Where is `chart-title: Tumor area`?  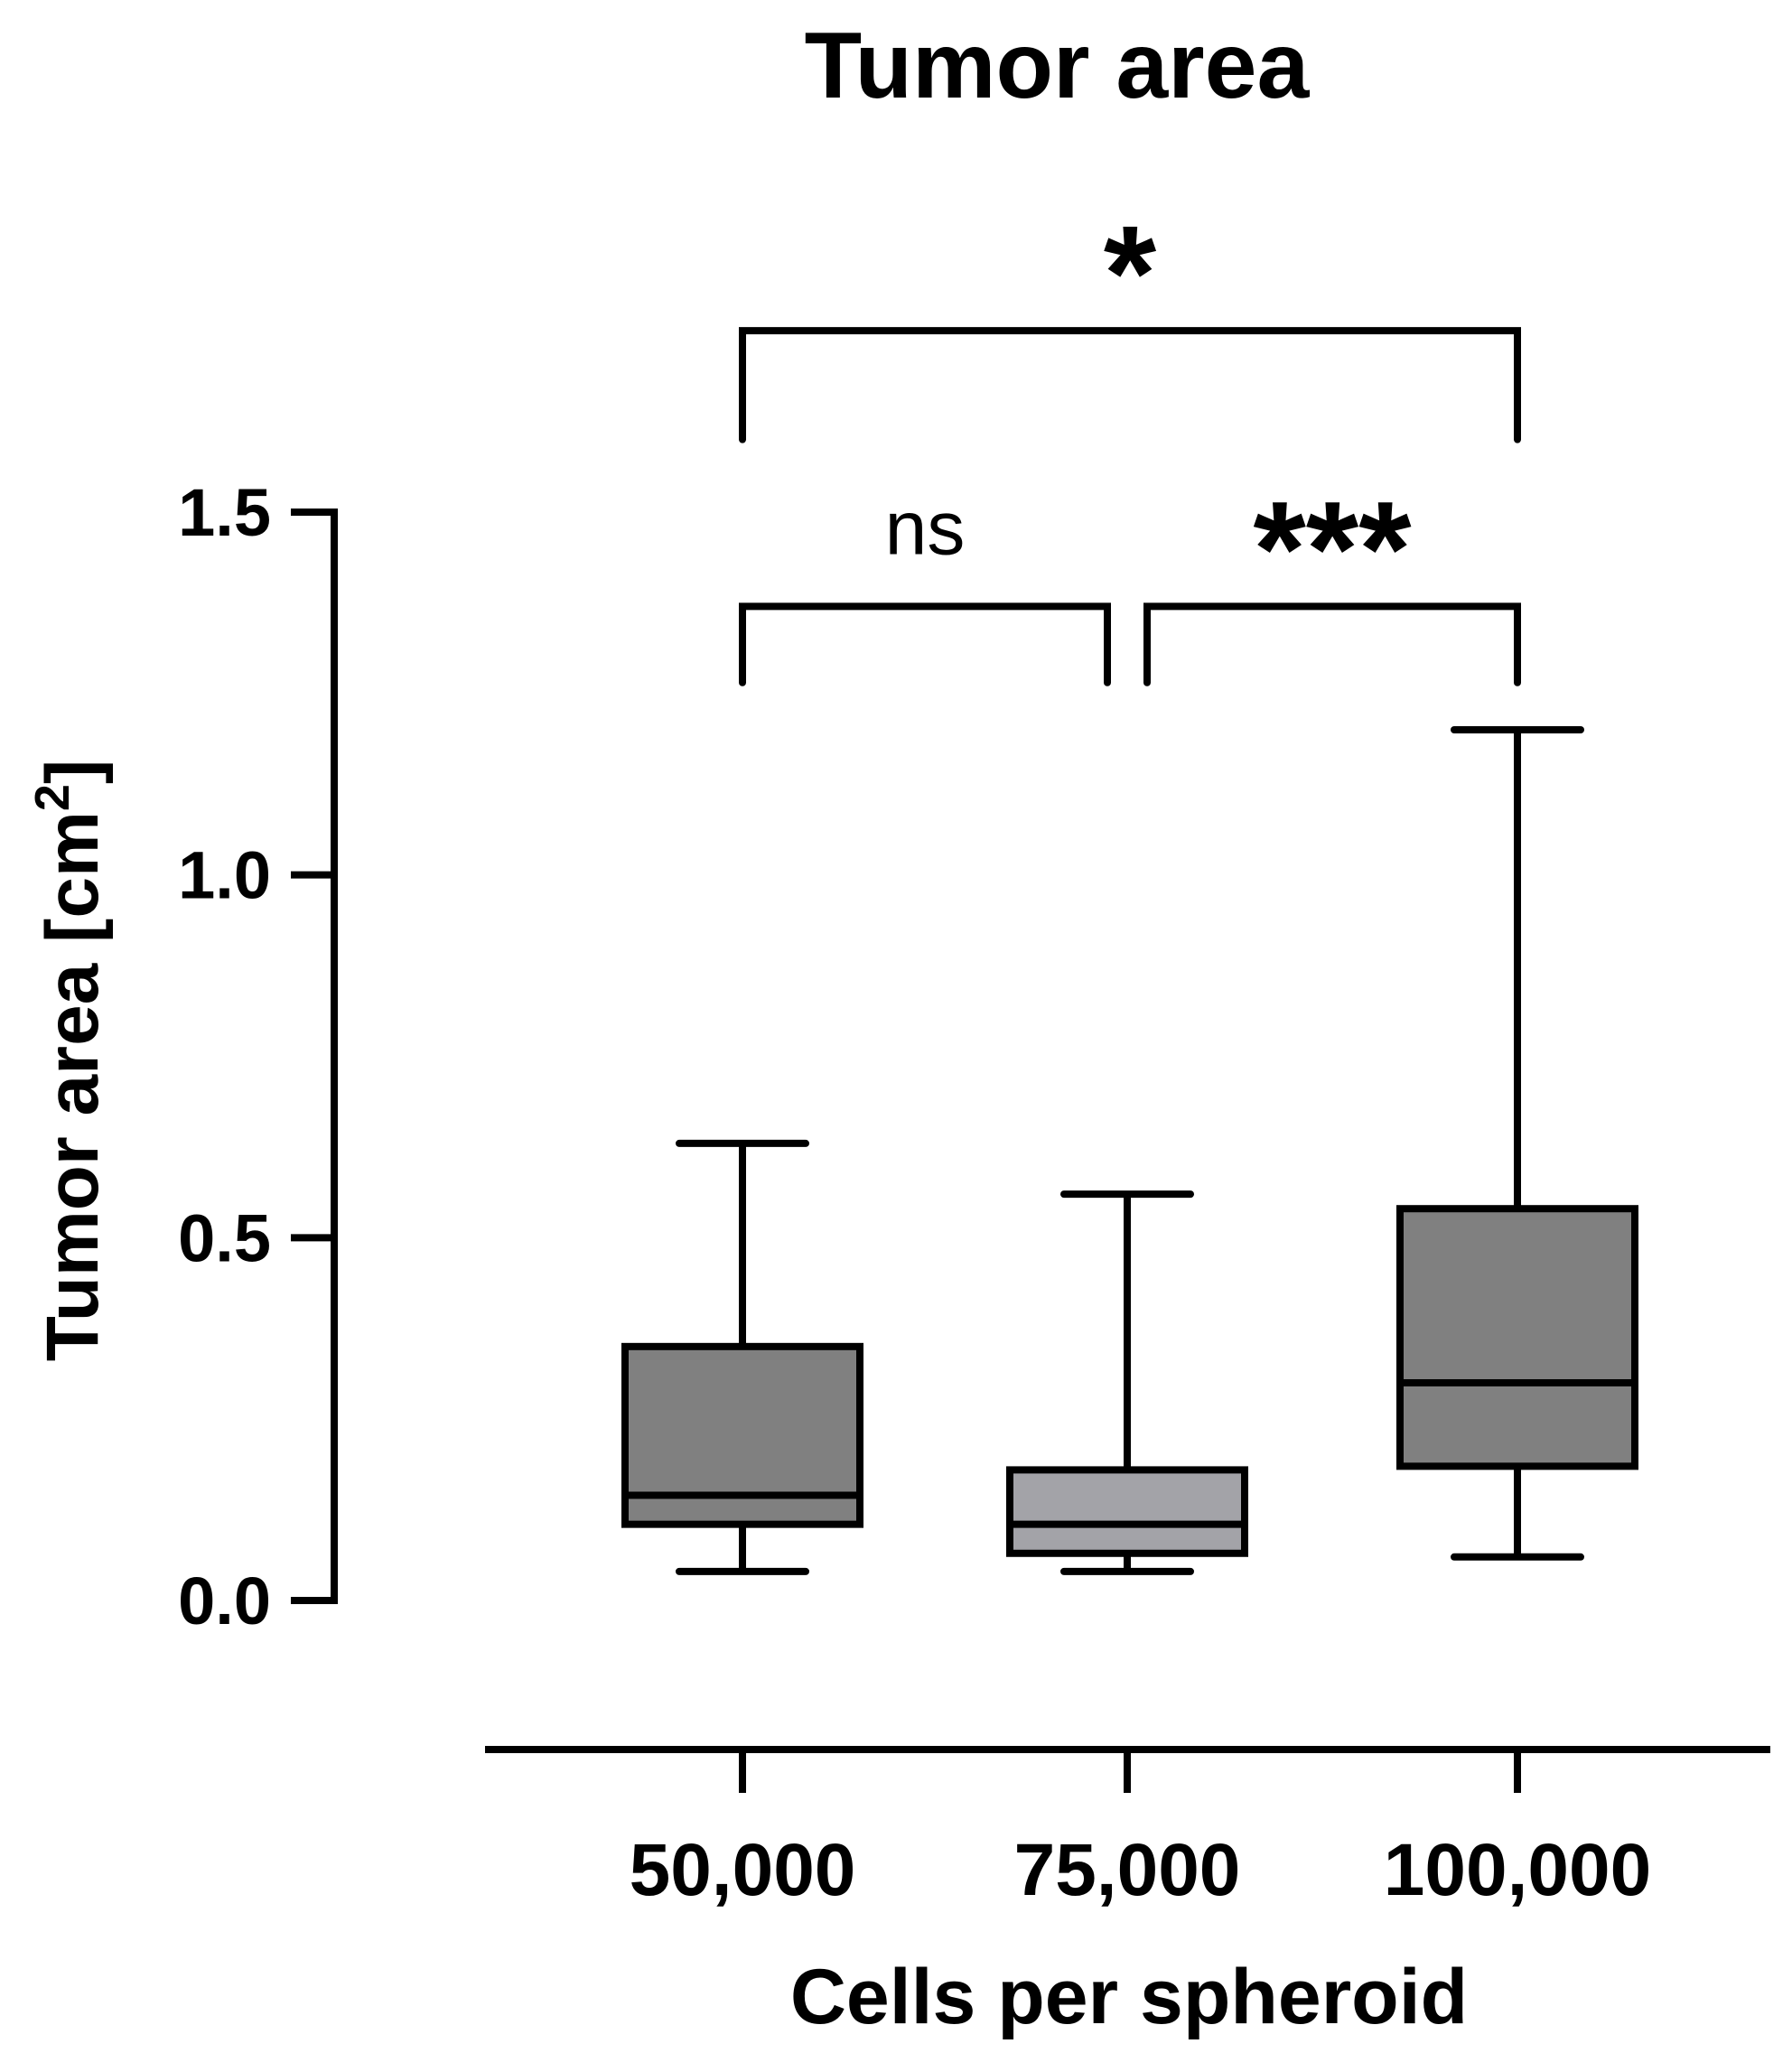
chart-title: Tumor area is located at coordinates (1058, 66).